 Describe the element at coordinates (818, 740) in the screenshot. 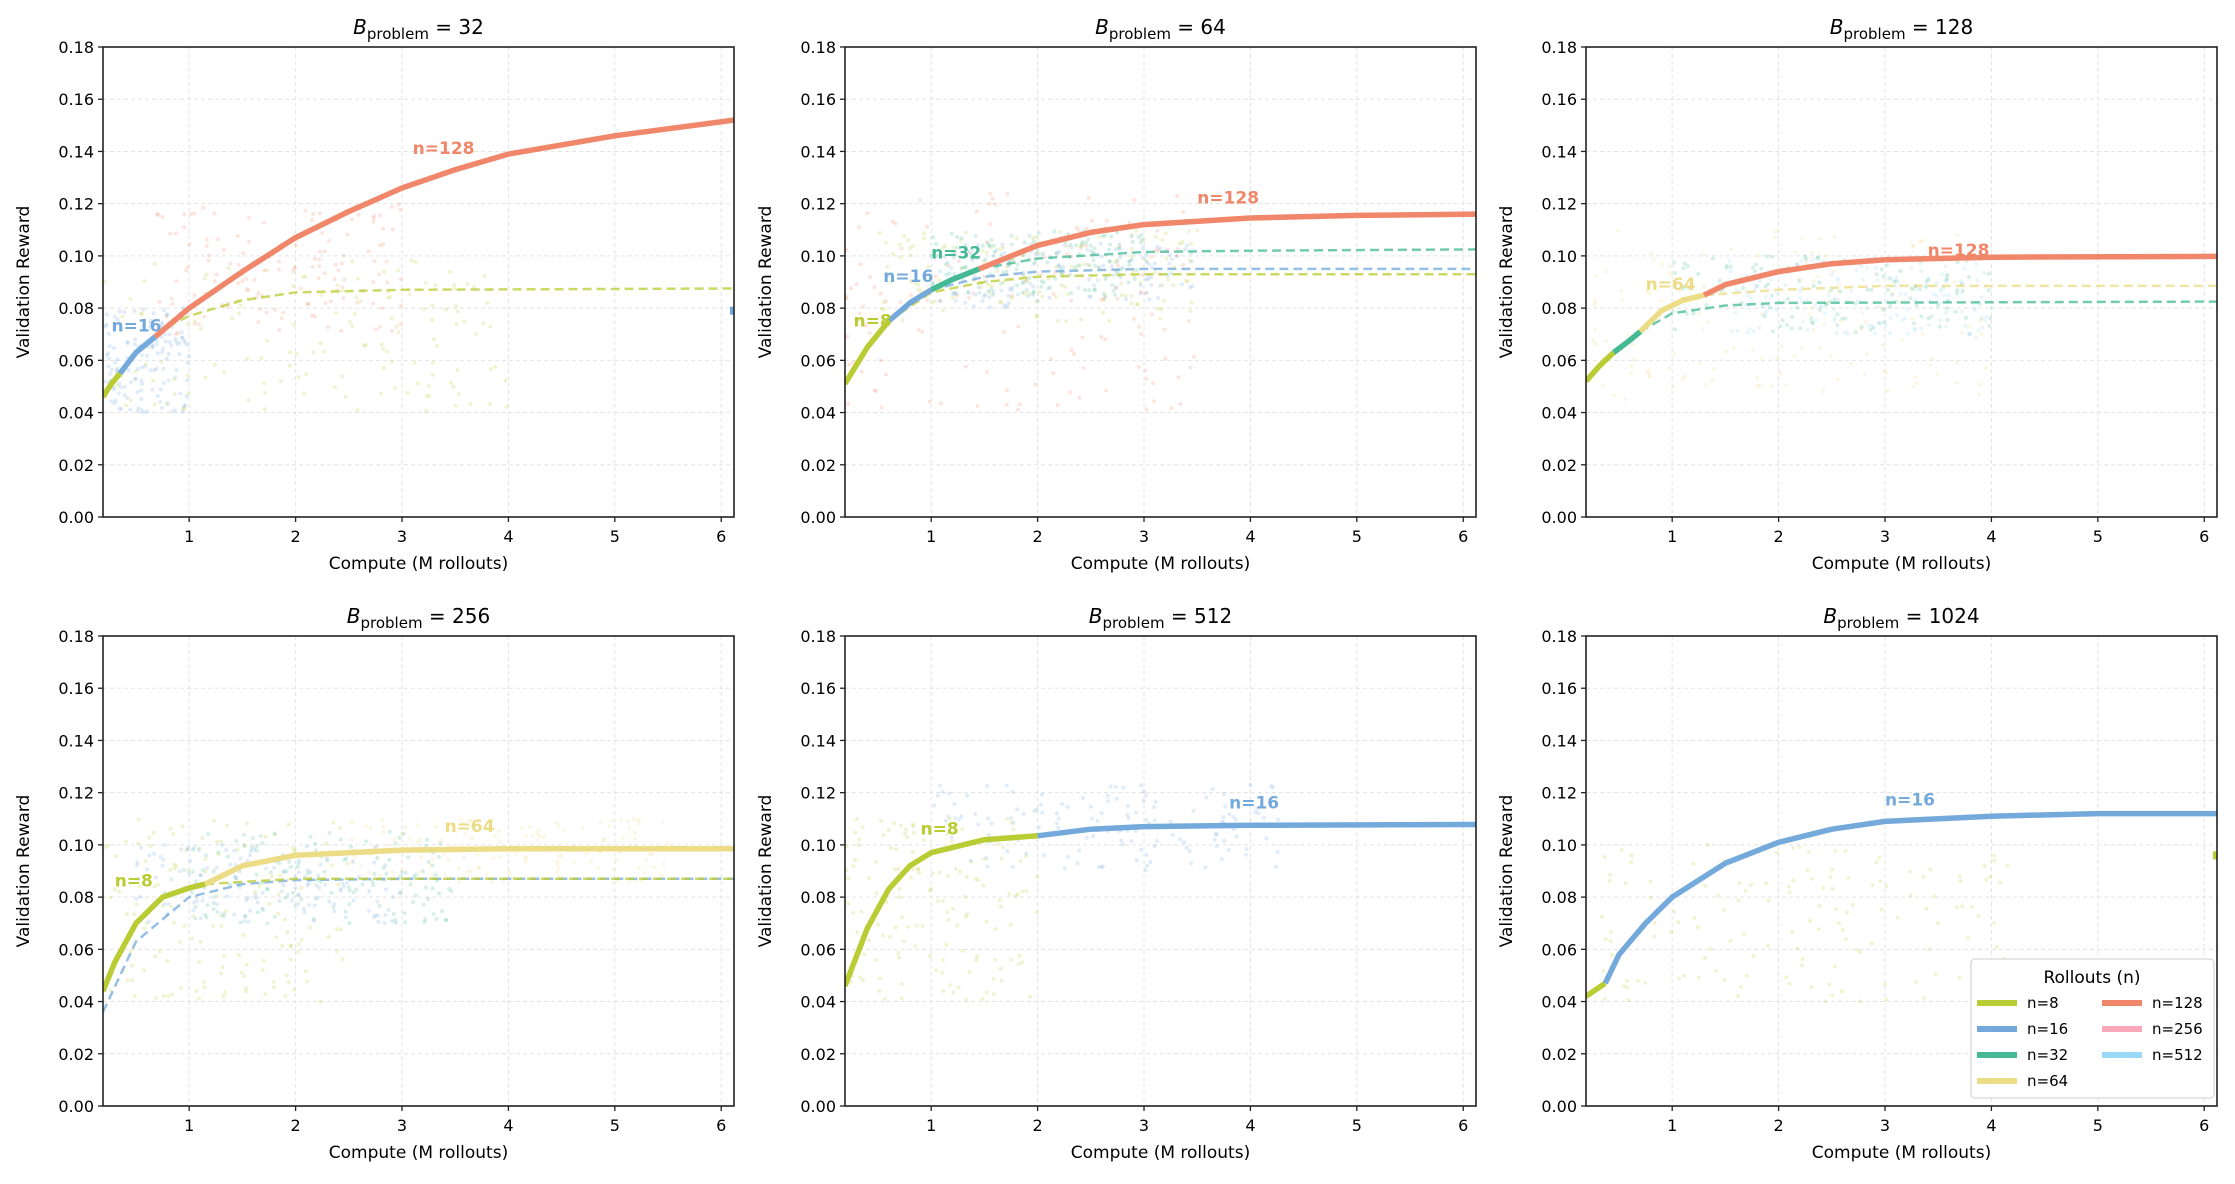

I see `y-tick-label: 0.14` at that location.